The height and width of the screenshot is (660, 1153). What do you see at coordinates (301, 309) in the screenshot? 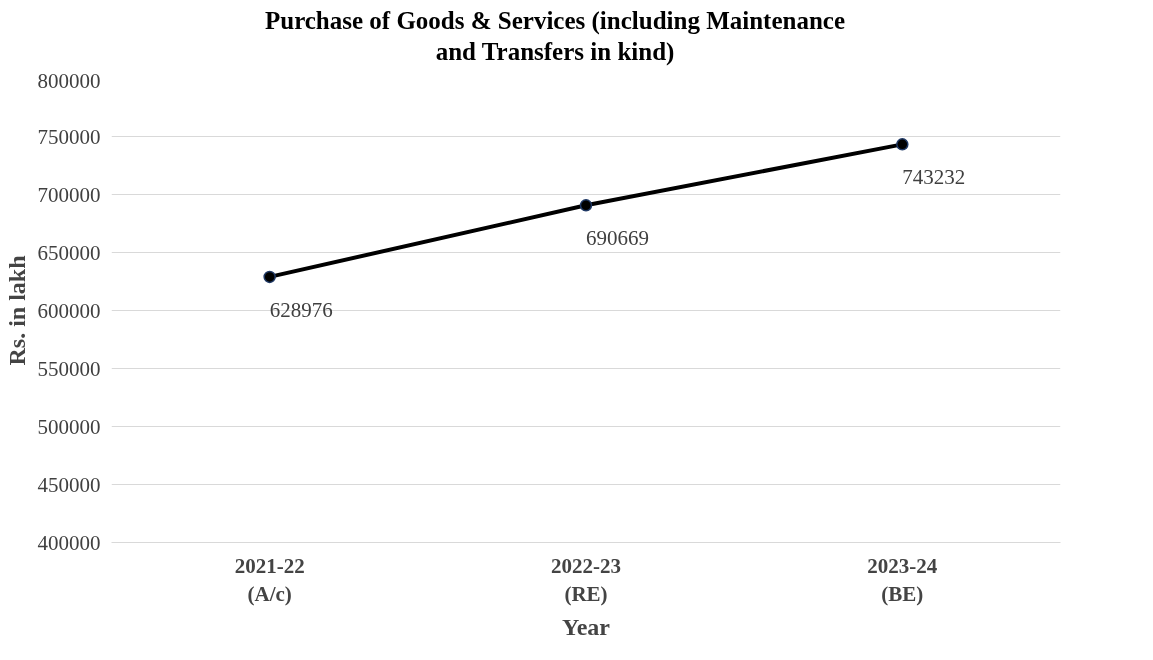
I see `data-label: 628976` at bounding box center [301, 309].